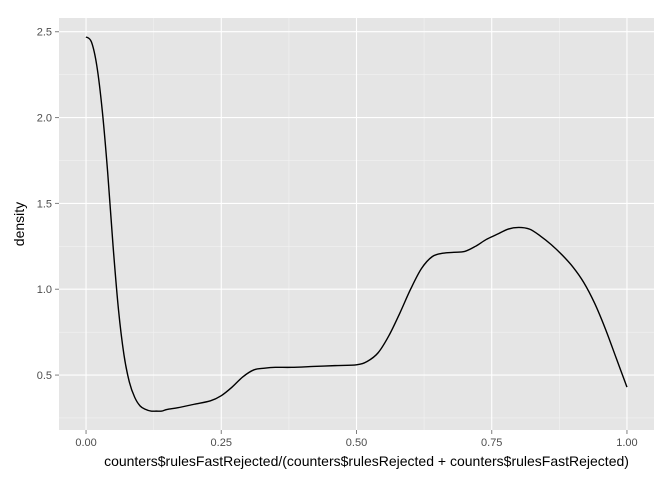 This screenshot has height=485, width=672. Describe the element at coordinates (19, 224) in the screenshot. I see `y-axis-title: density` at that location.